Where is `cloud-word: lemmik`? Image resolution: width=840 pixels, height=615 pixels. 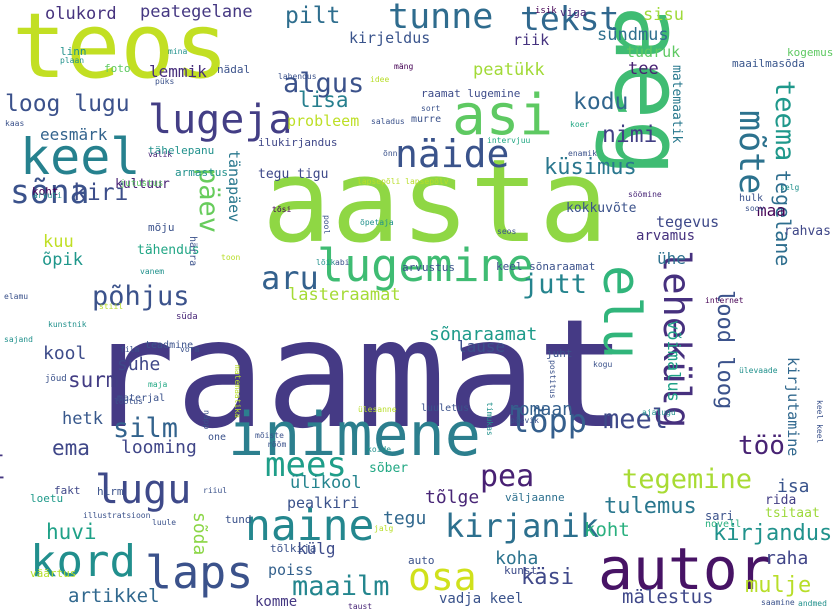
cloud-word: lemmik is located at coordinates (178, 71).